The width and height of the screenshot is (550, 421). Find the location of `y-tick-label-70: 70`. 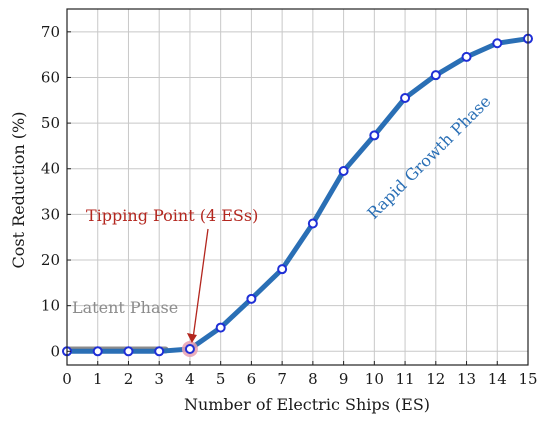

y-tick-label-70: 70 is located at coordinates (50, 32).